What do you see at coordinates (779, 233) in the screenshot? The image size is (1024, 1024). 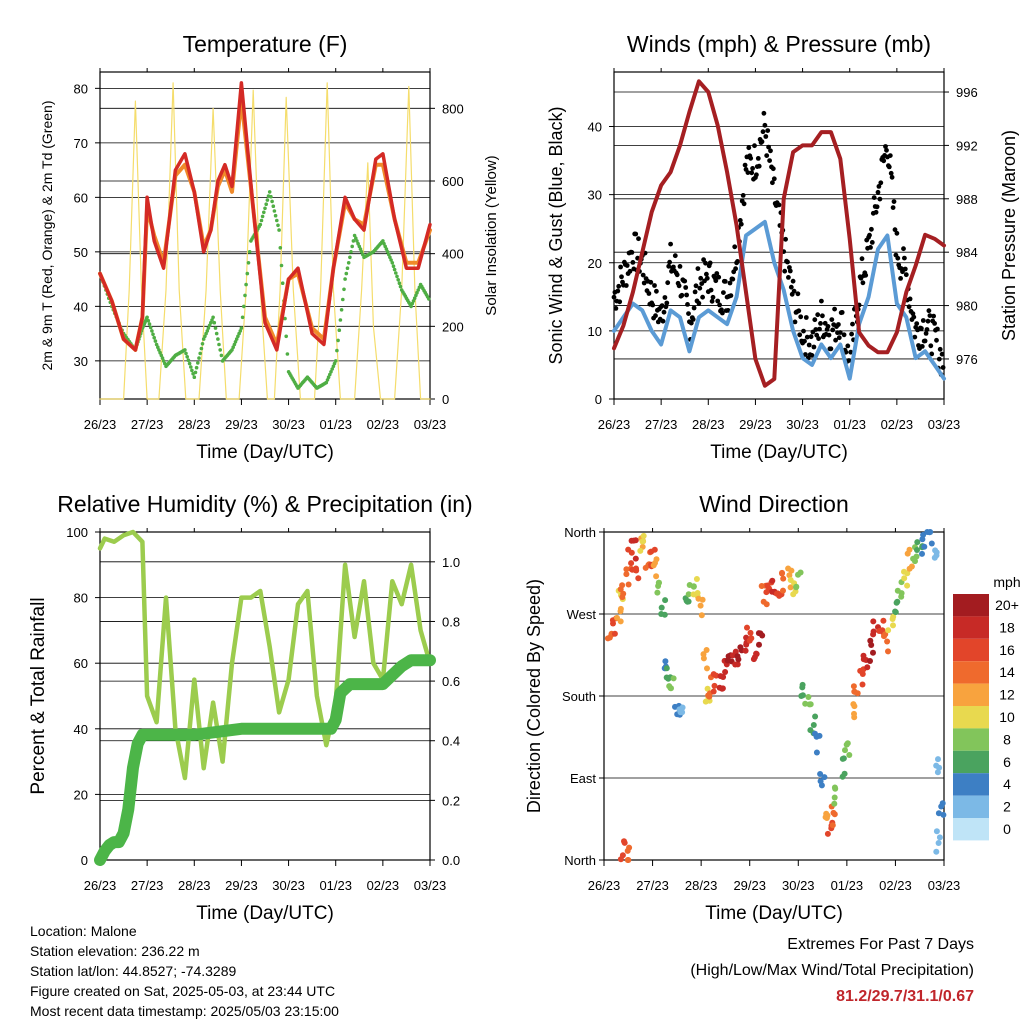 I see `pressure-line` at bounding box center [779, 233].